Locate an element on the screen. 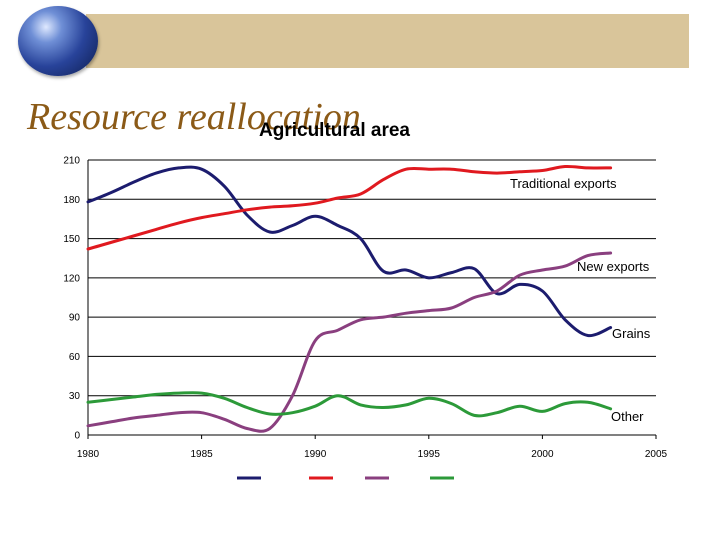 The height and width of the screenshot is (540, 720). x-tick-label: 1990 is located at coordinates (315, 454).